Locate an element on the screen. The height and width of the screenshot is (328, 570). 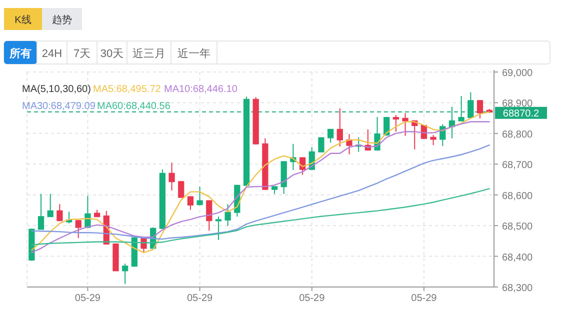
y-tick-label: 68,300 is located at coordinates (518, 288).